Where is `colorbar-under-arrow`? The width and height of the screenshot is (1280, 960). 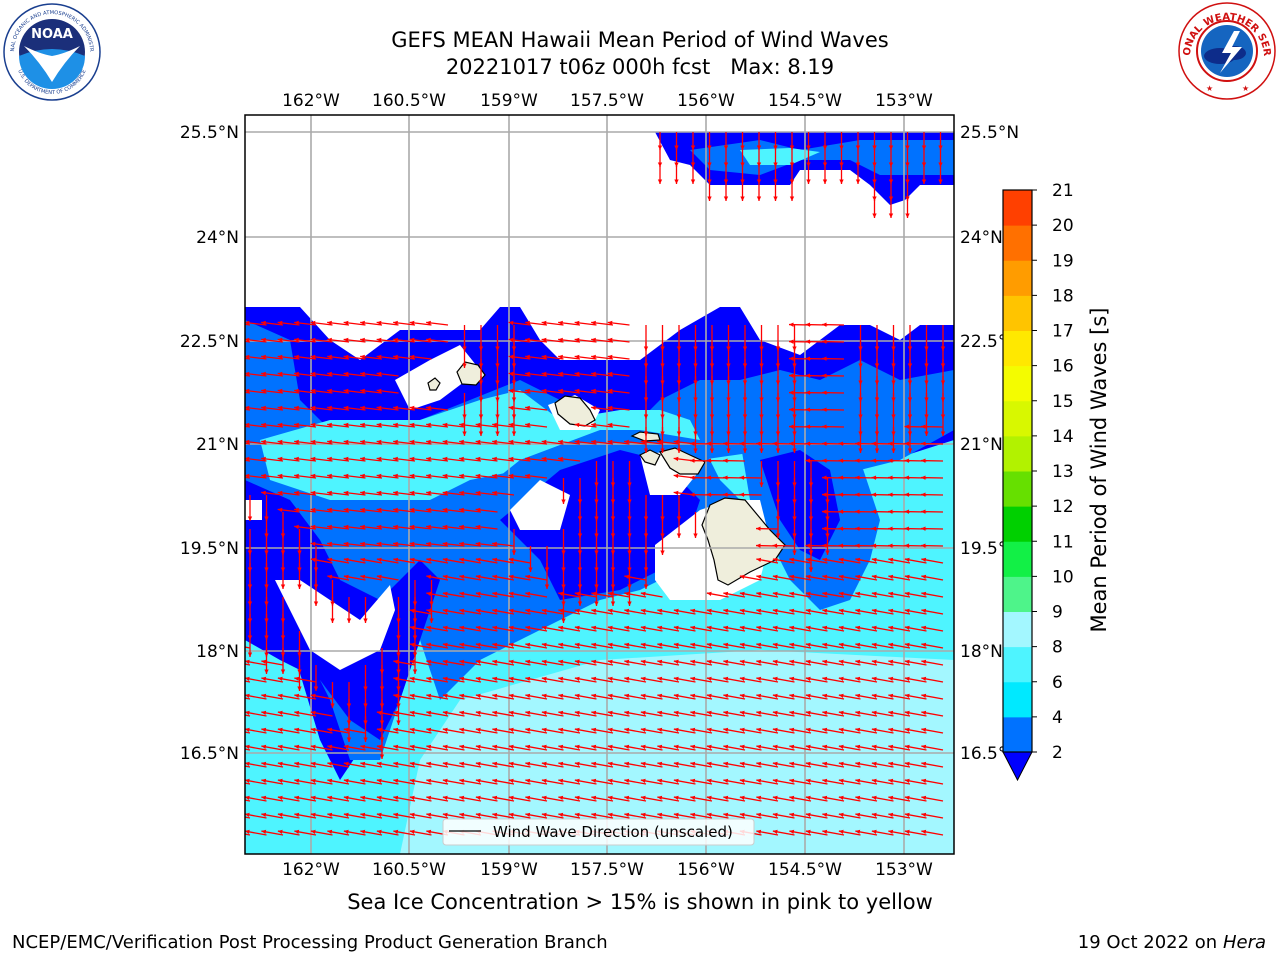
colorbar-under-arrow is located at coordinates (1017, 766).